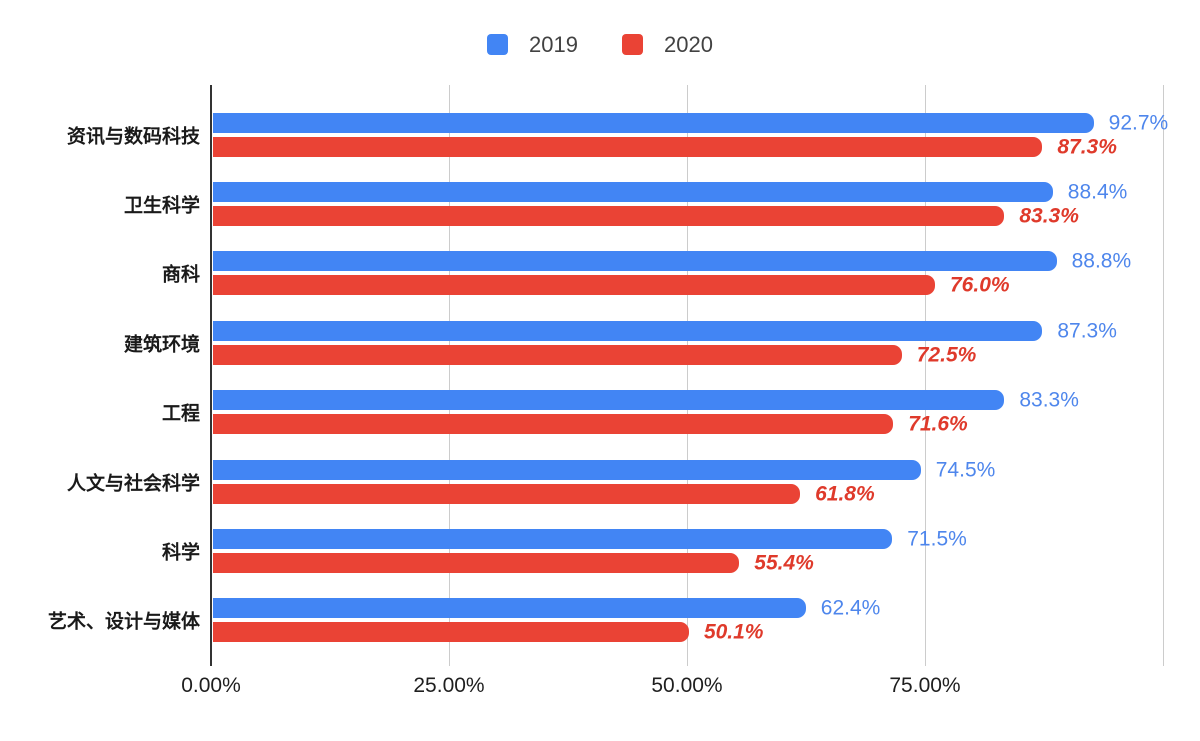 The image size is (1200, 741). Describe the element at coordinates (946, 355) in the screenshot. I see `value-label-2020: 72.5%` at that location.